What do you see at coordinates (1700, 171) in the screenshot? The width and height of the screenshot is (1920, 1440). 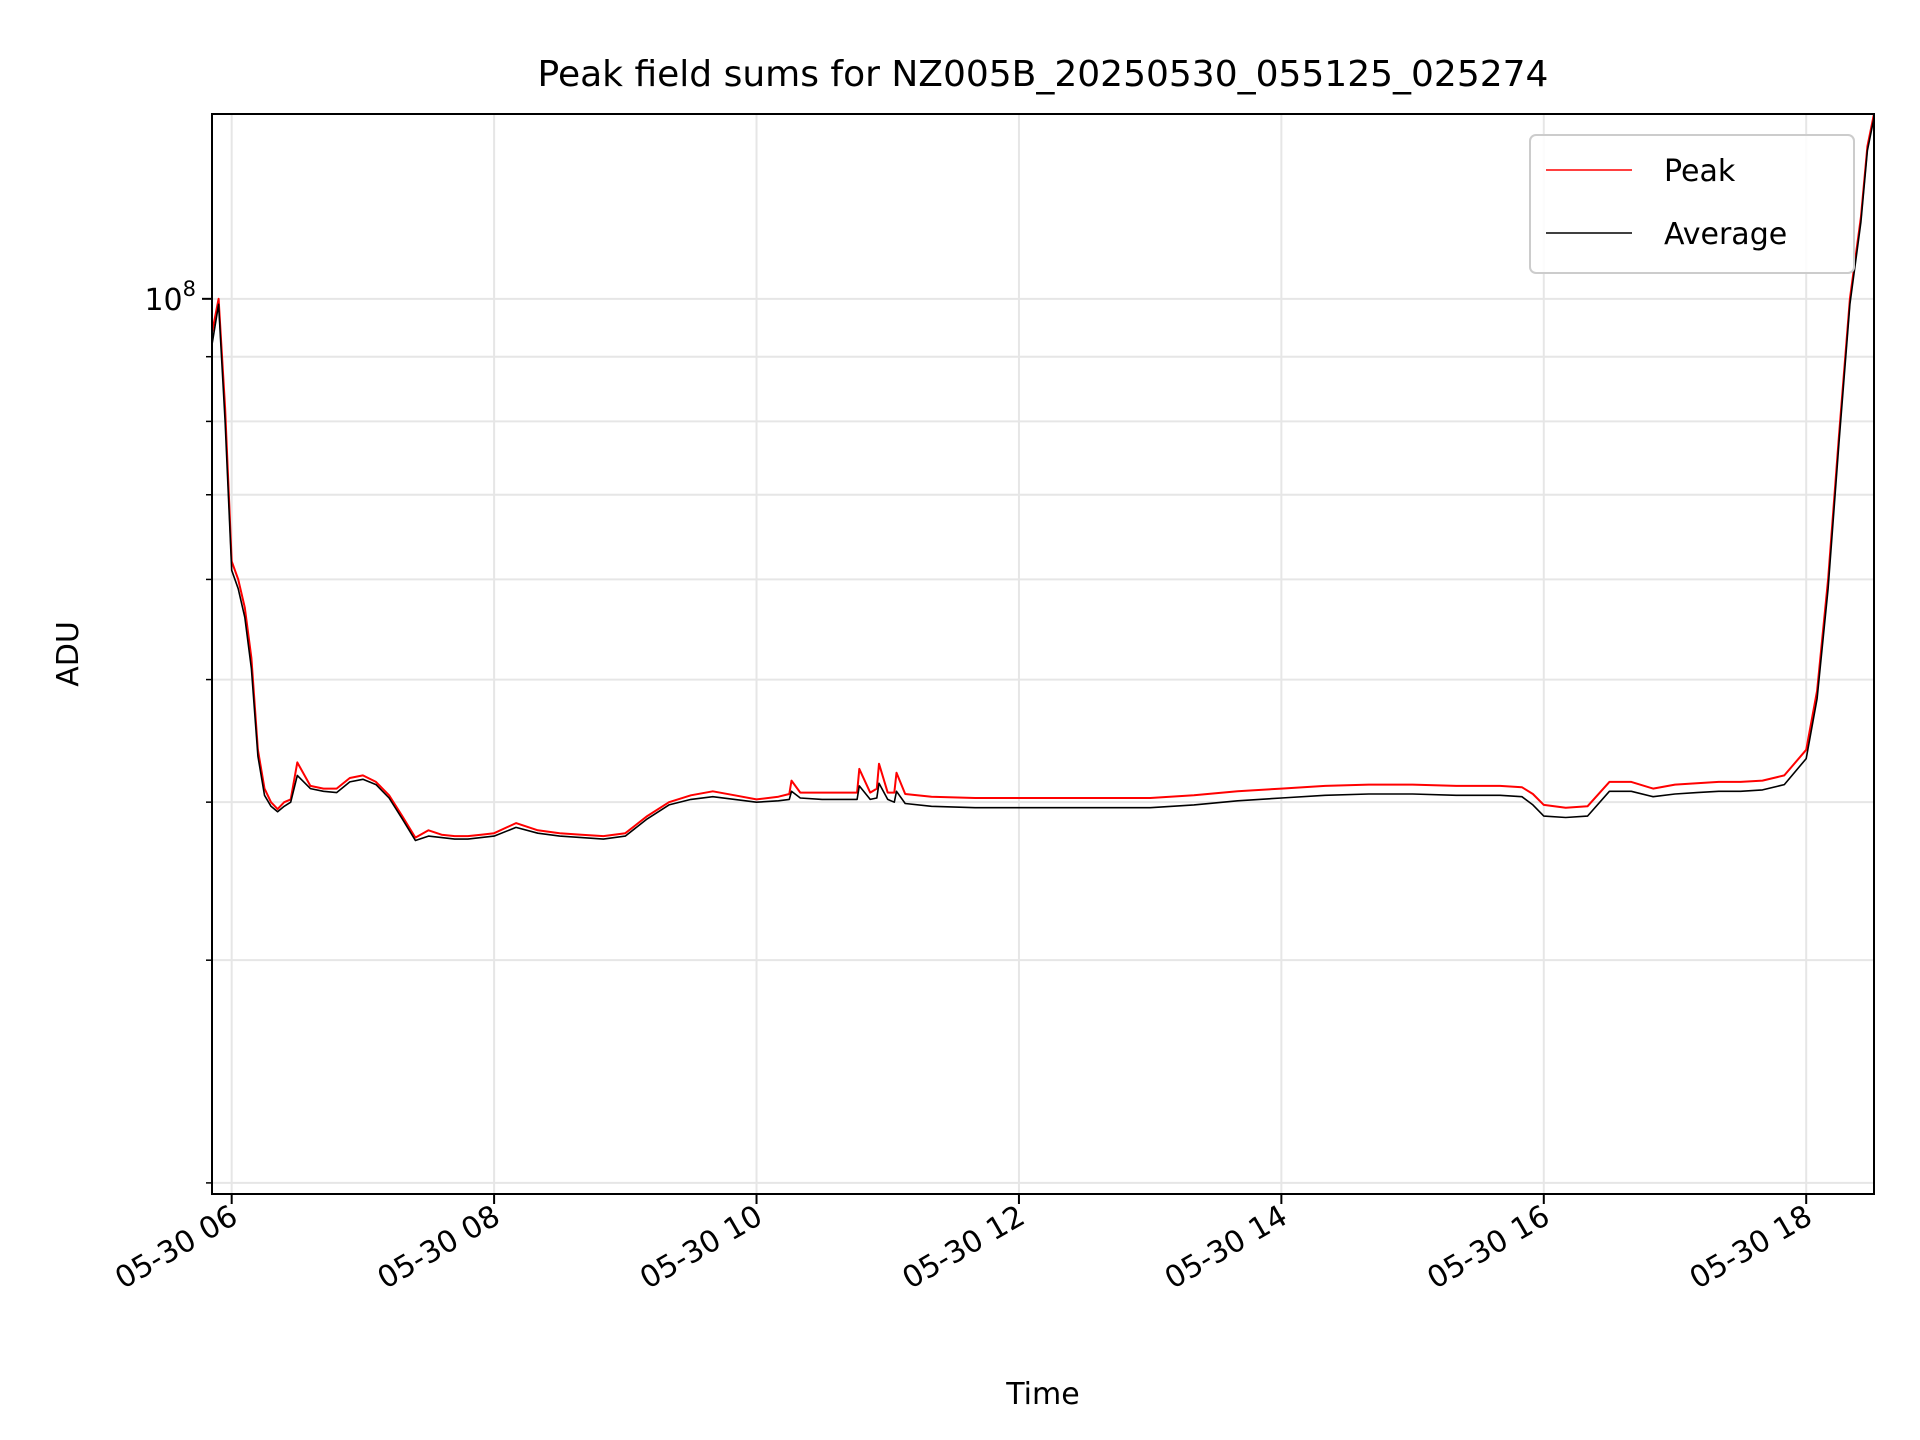 I see `legend-peak-label: Peak` at bounding box center [1700, 171].